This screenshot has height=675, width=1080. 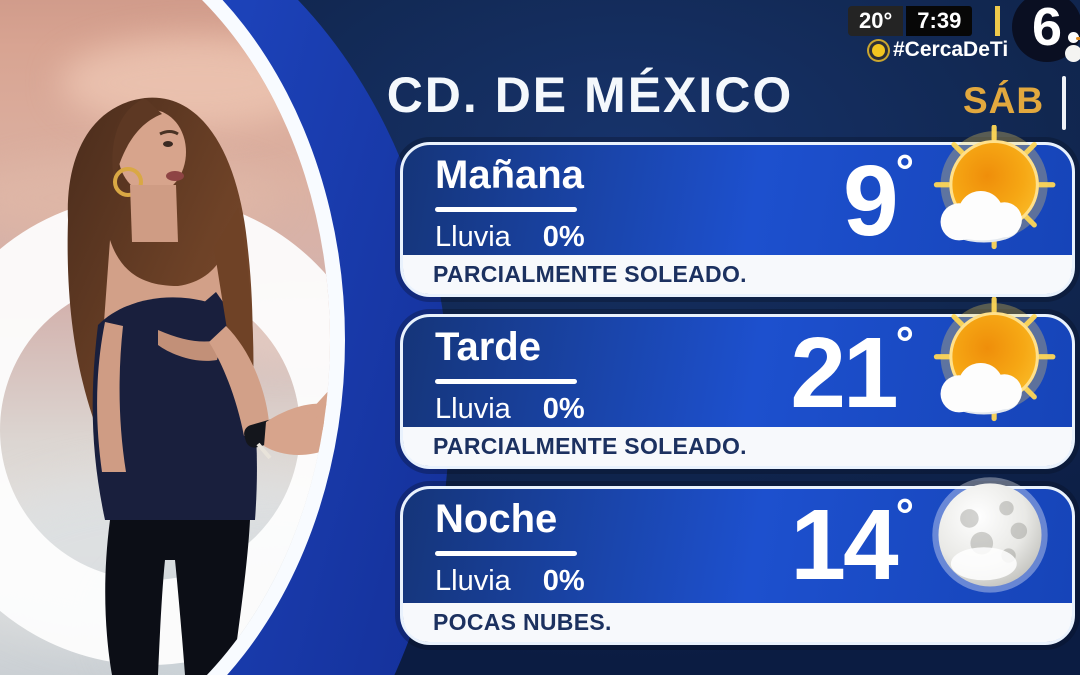 I want to click on pants, so click(x=177, y=597).